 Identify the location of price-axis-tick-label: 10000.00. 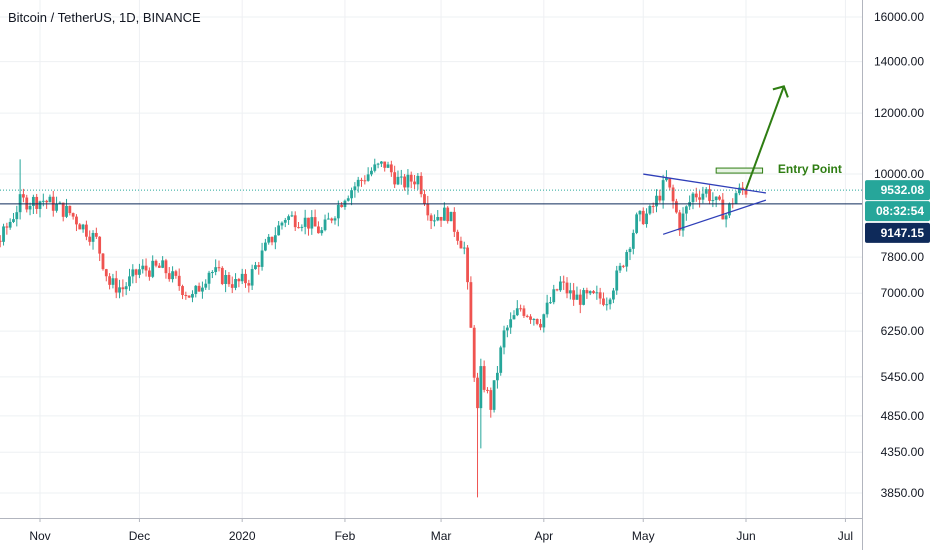
(899, 174).